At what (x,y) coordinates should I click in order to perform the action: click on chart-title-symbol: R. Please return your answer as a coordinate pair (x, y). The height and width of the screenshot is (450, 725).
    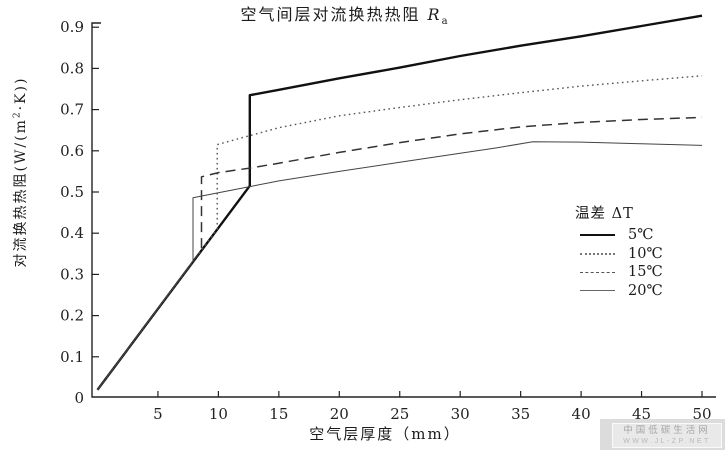
    Looking at the image, I should click on (434, 14).